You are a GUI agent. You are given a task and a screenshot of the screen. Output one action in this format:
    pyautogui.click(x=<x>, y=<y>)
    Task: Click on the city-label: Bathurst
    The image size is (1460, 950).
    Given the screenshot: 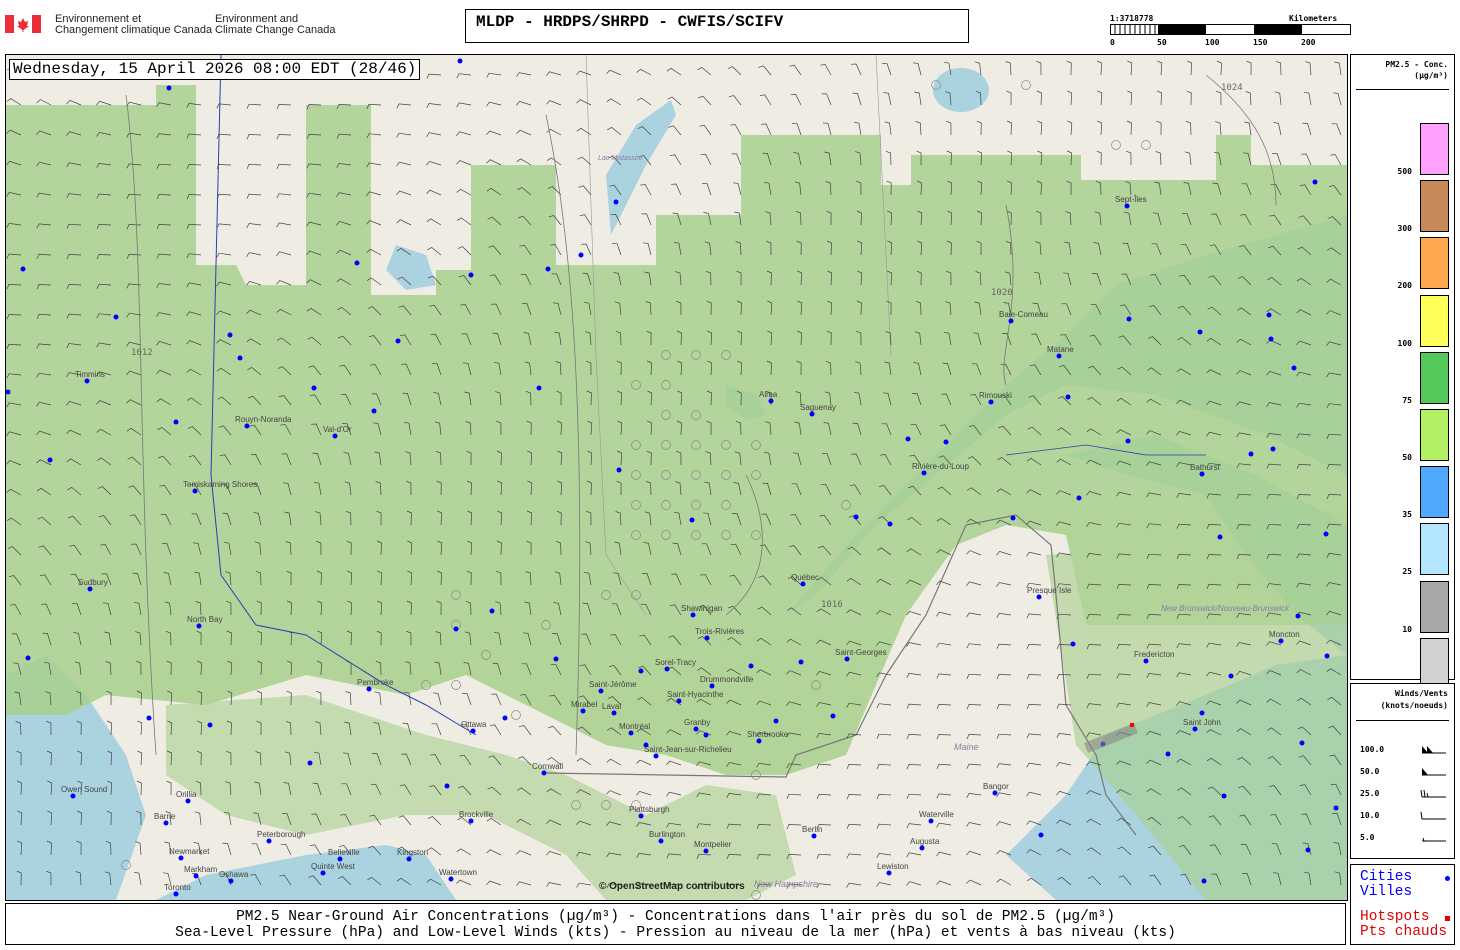 What is the action you would take?
    pyautogui.click(x=1205, y=467)
    